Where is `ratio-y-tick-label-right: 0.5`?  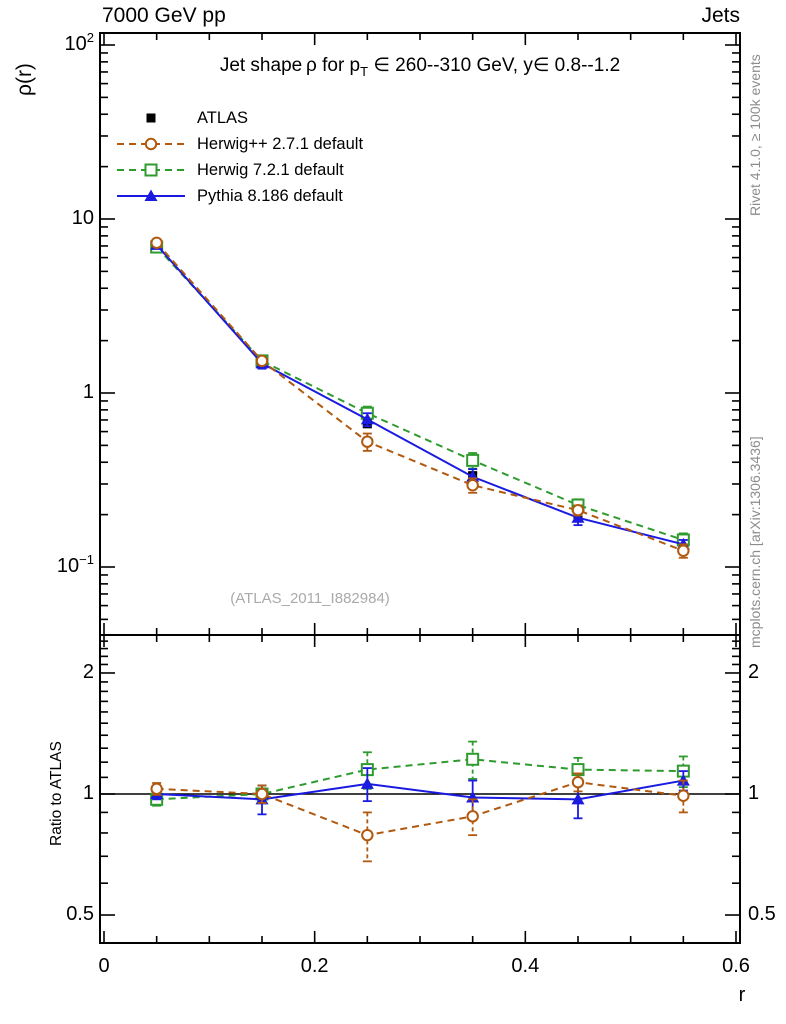 ratio-y-tick-label-right: 0.5 is located at coordinates (762, 914).